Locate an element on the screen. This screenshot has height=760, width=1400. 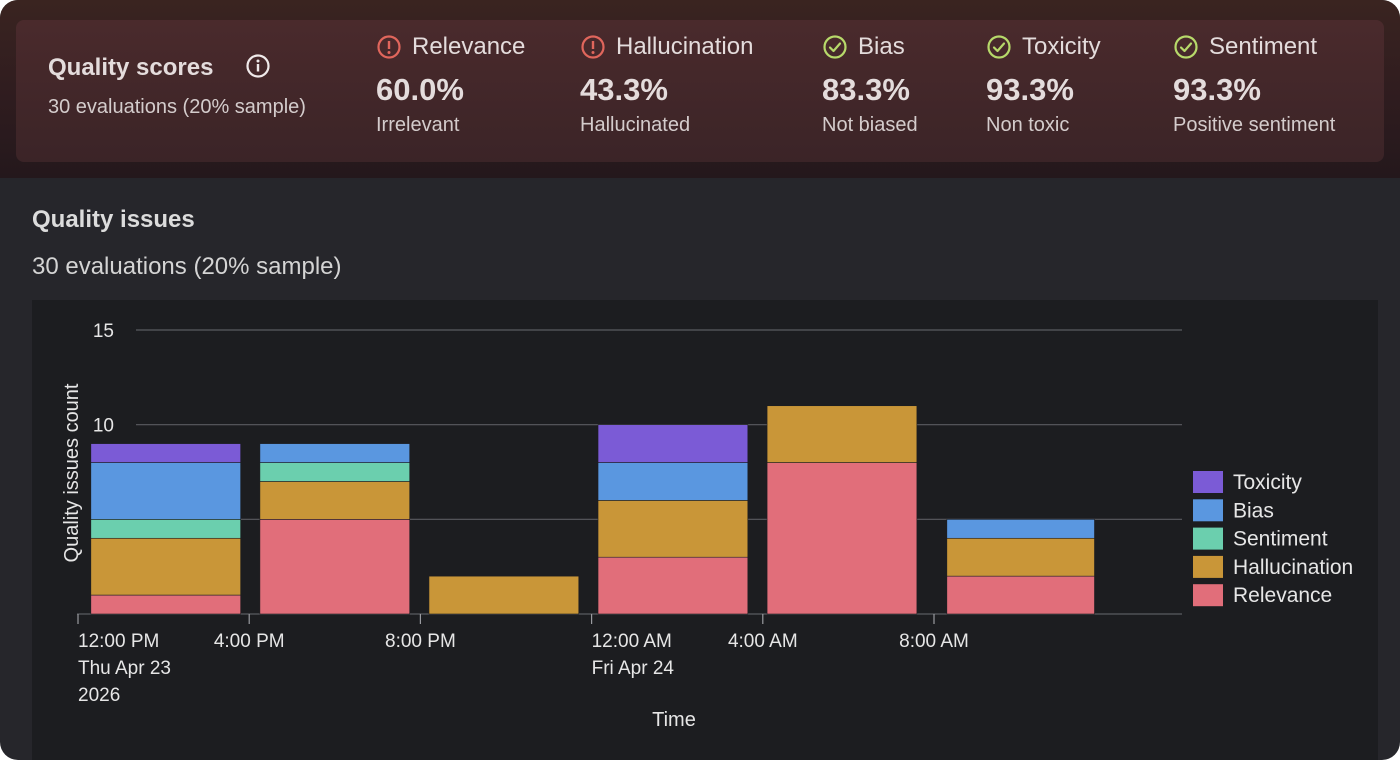
metric-bias: Bias 83.3% Not biased is located at coordinates (870, 84).